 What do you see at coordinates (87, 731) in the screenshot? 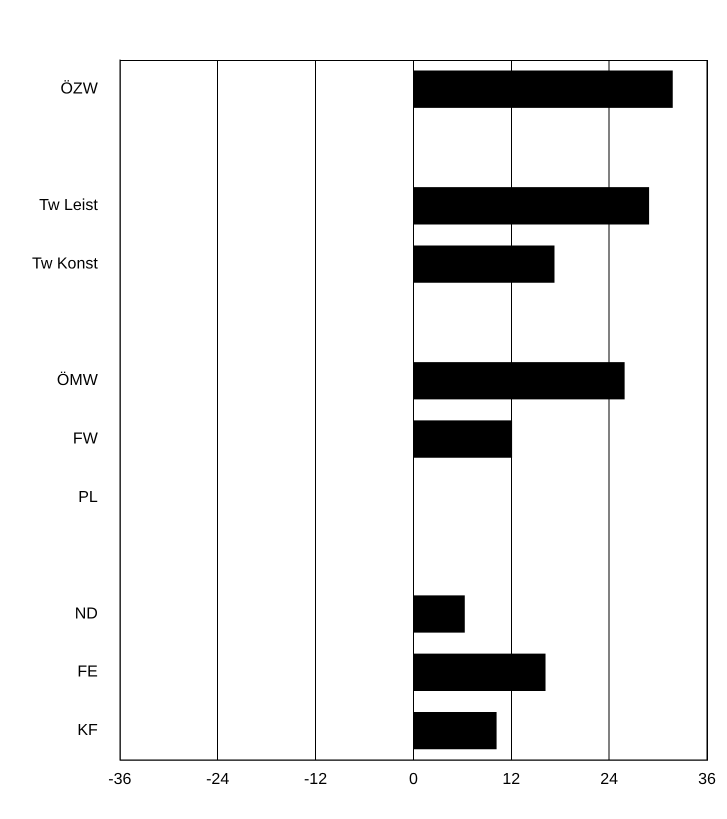
I see `y-tick-label: KF` at bounding box center [87, 731].